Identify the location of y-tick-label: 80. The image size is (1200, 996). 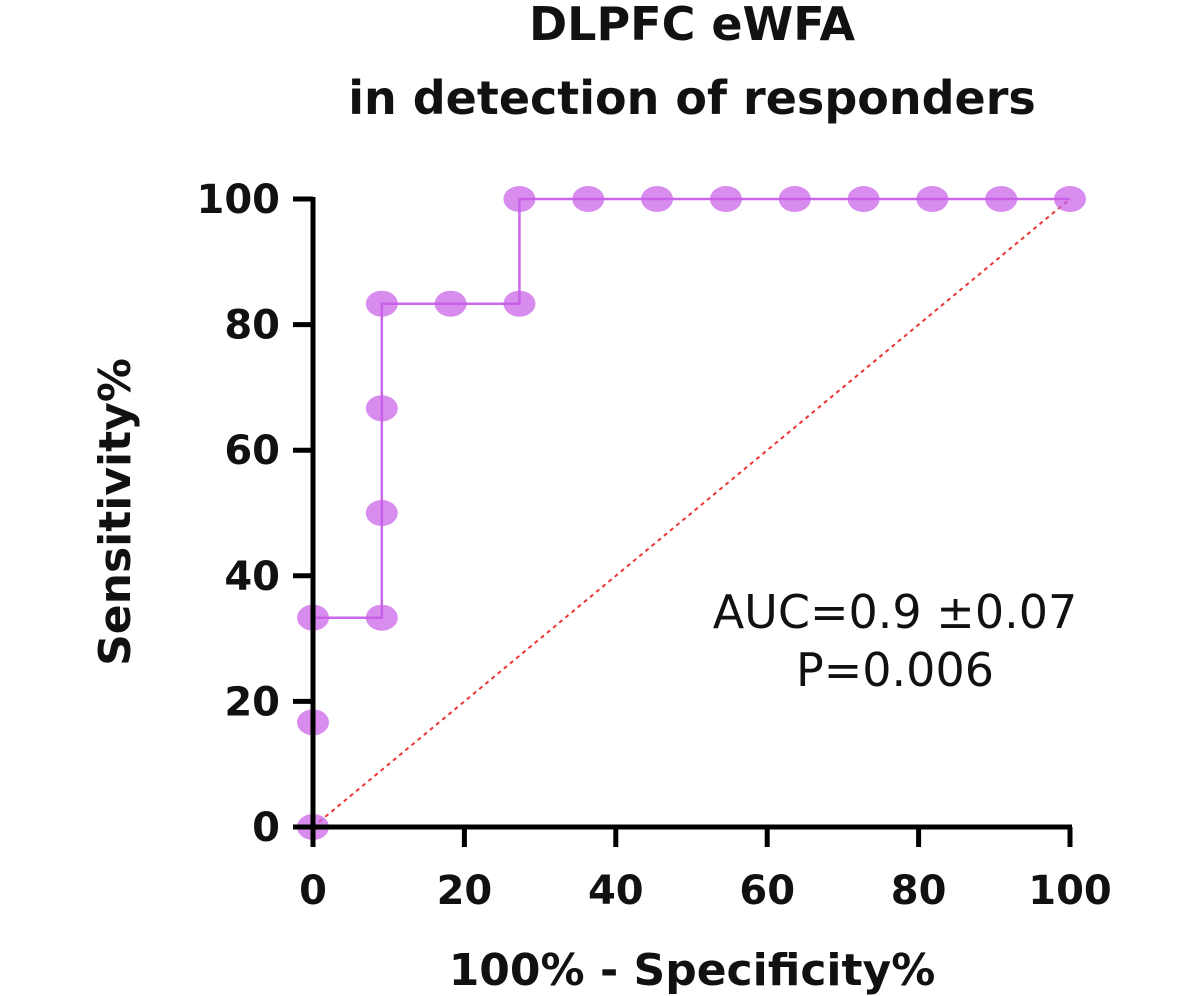
(252, 326).